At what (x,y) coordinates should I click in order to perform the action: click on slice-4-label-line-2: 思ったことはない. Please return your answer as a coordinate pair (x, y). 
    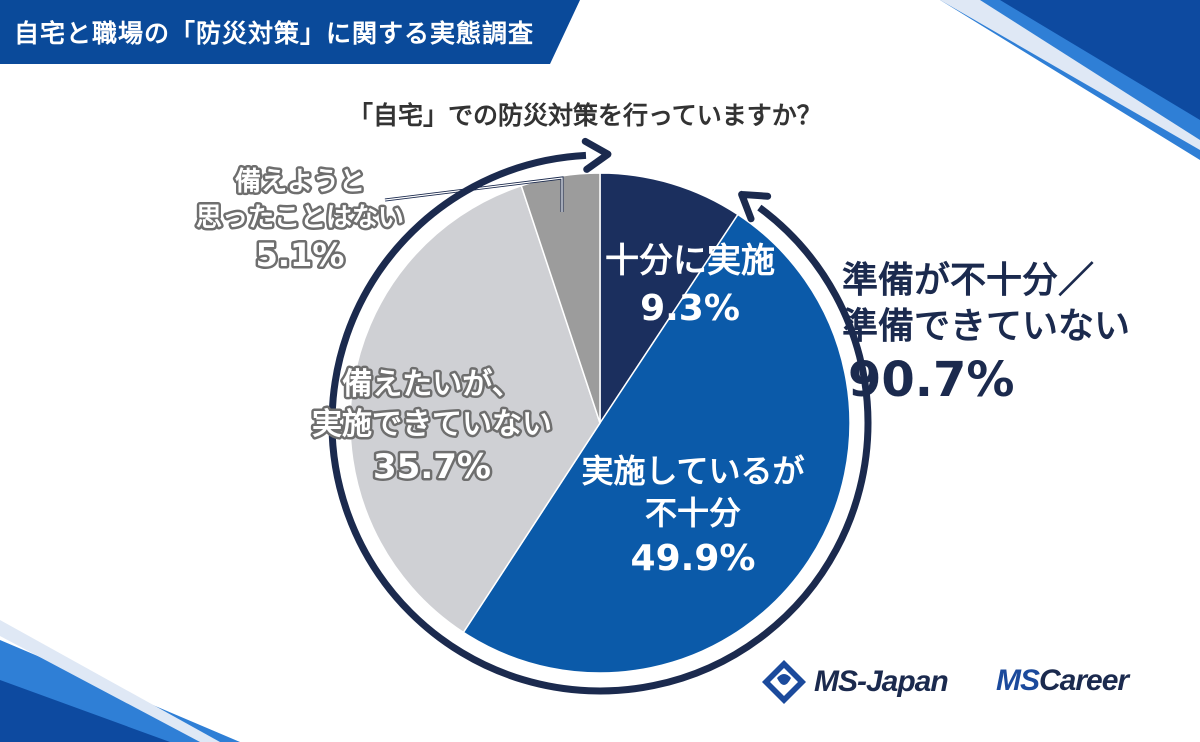
    Looking at the image, I should click on (300, 218).